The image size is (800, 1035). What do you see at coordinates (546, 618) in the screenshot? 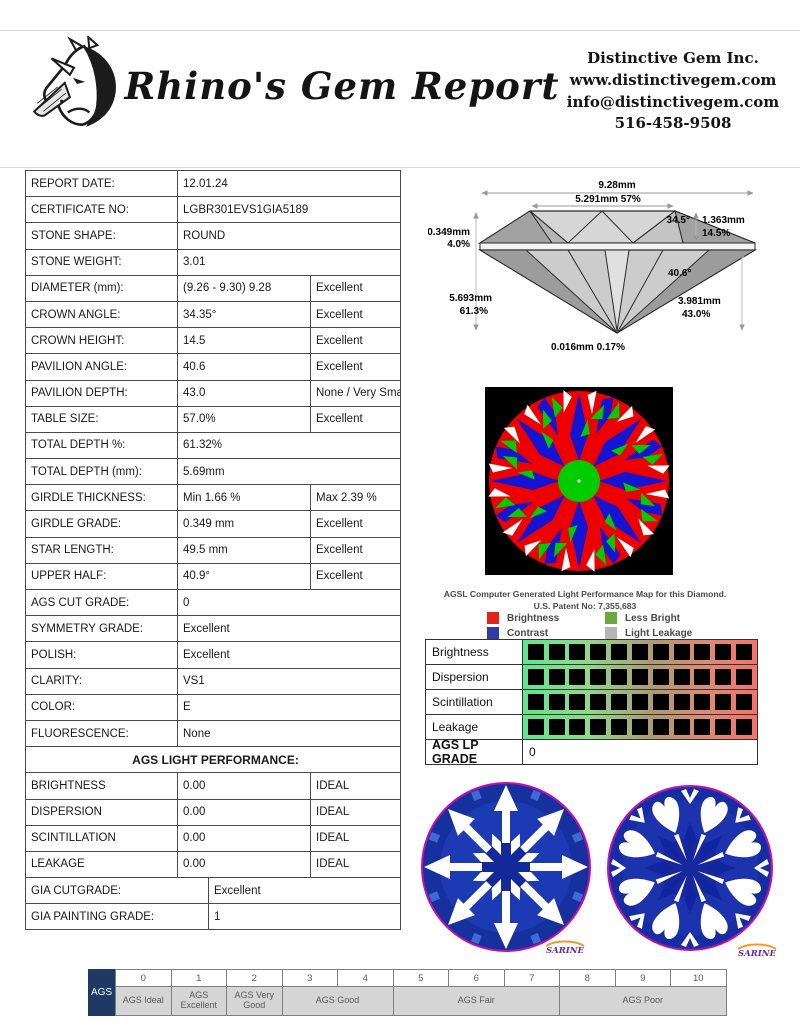
I see `legend-item-brightness: Brightness` at bounding box center [546, 618].